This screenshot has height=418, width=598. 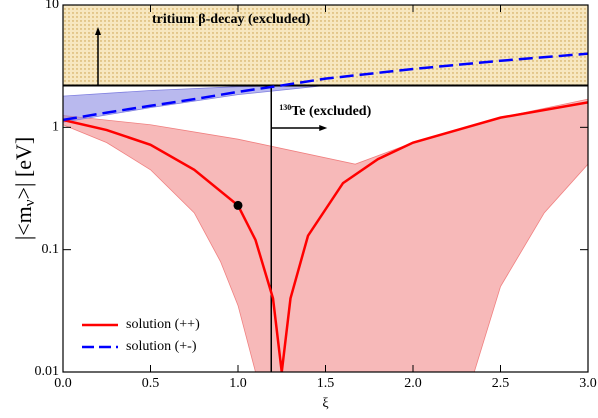 What do you see at coordinates (23, 223) in the screenshot?
I see `y-axis-label-part: |<m` at bounding box center [23, 223].